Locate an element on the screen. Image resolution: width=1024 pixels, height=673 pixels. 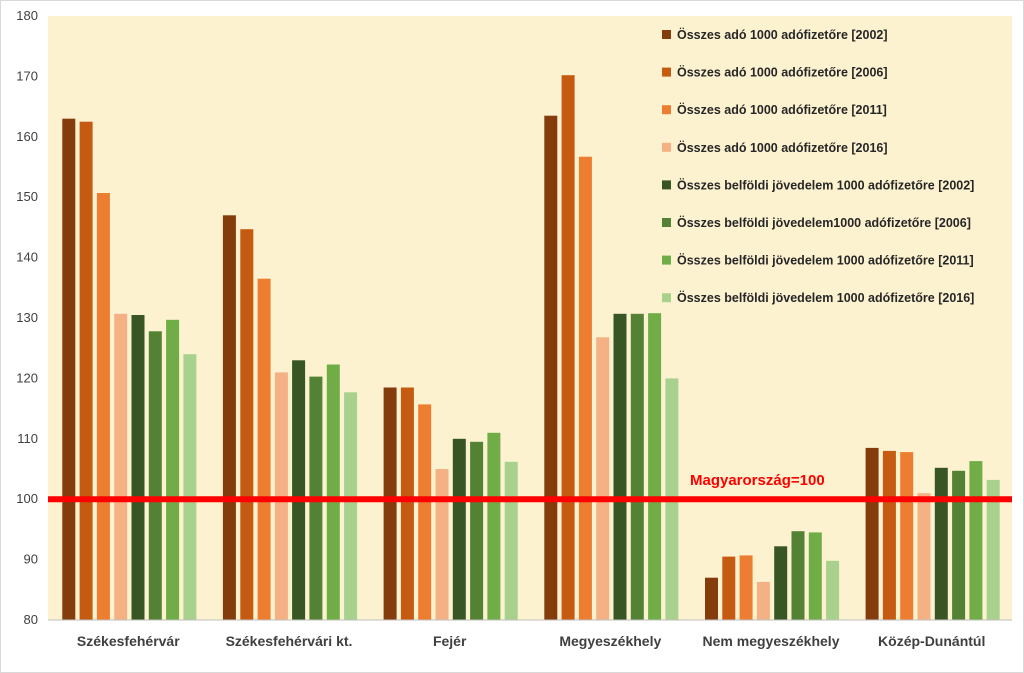
legend-label: Összes adó 1000 adófizetőre [2006] is located at coordinates (782, 72).